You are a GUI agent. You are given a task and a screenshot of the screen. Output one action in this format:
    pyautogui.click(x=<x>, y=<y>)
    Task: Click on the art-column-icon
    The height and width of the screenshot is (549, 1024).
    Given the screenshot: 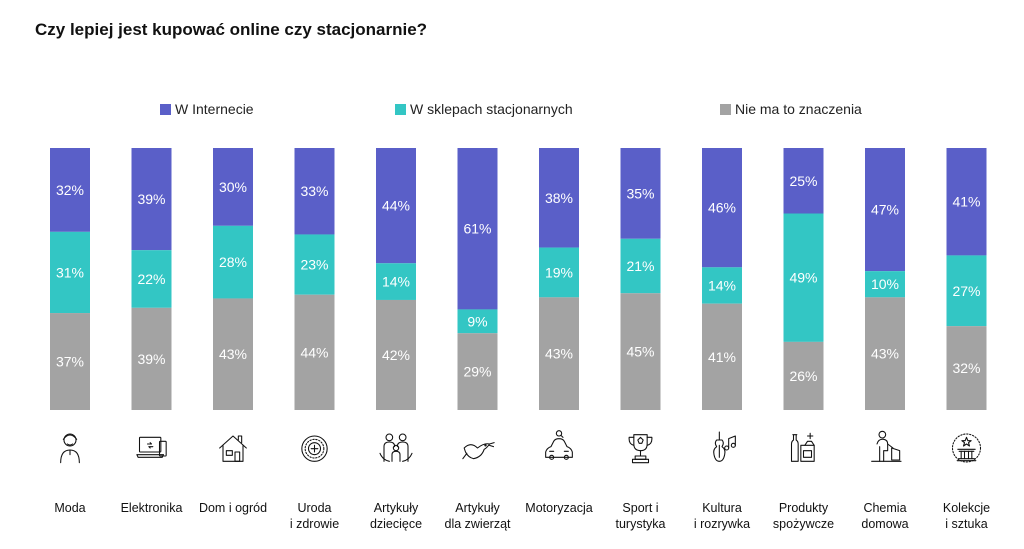 What is the action you would take?
    pyautogui.click(x=966, y=448)
    